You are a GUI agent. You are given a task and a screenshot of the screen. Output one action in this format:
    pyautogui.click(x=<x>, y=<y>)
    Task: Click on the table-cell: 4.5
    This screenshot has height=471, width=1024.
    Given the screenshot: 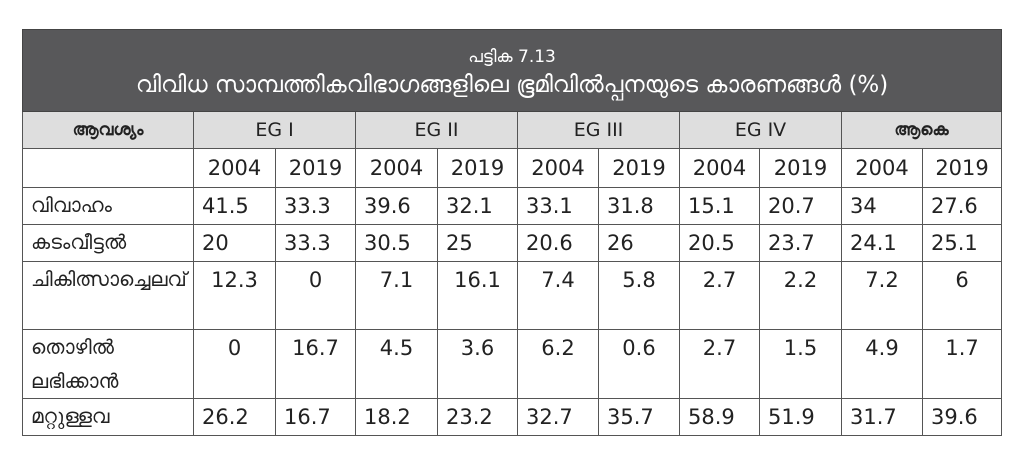 What is the action you would take?
    pyautogui.click(x=396, y=364)
    